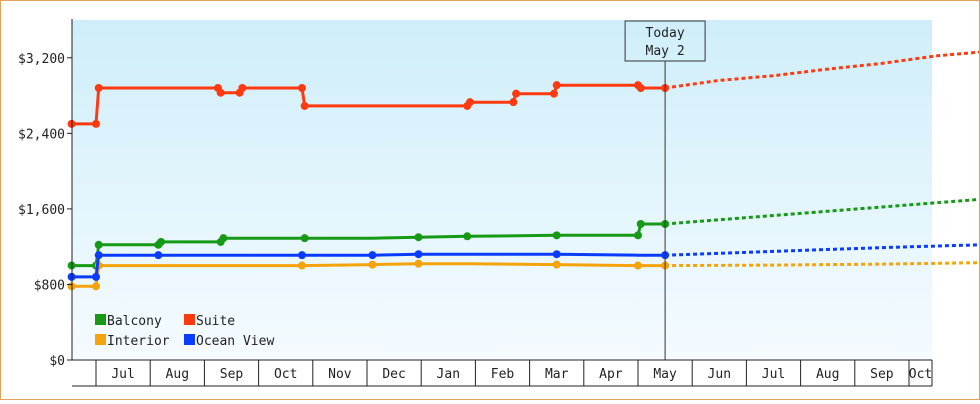 The height and width of the screenshot is (404, 980). I want to click on today-date-label: May 2, so click(665, 51).